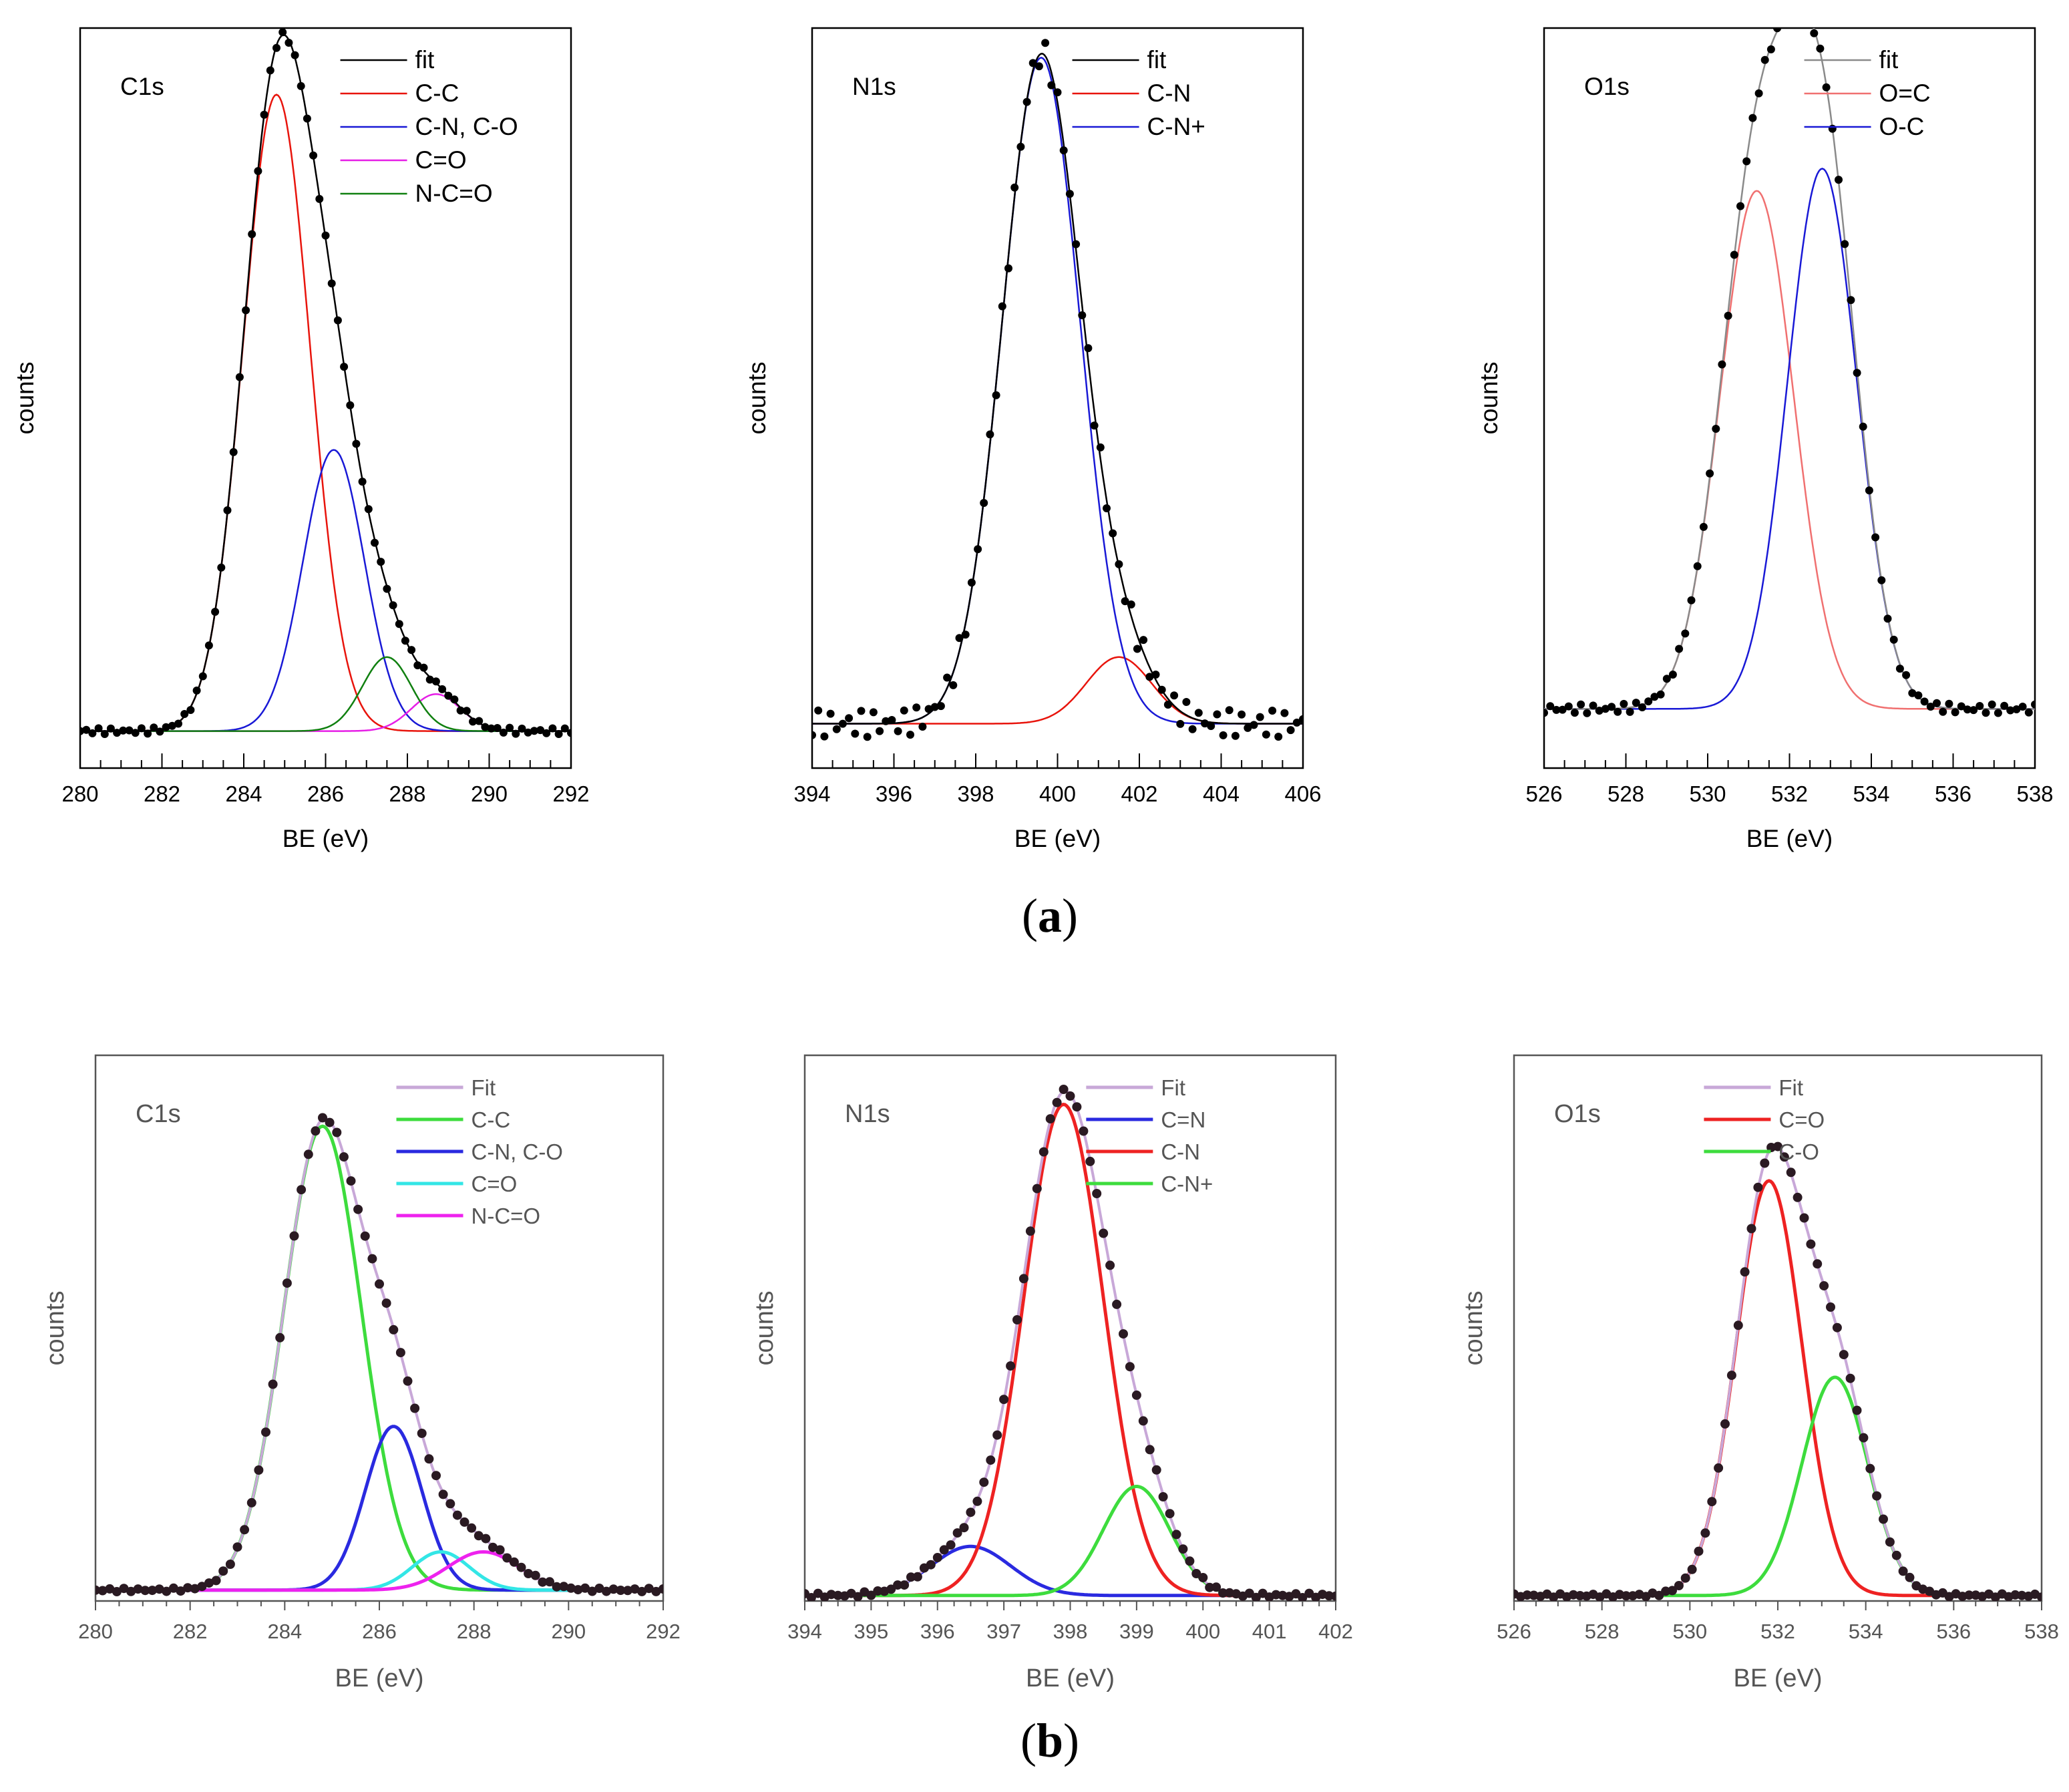 Image resolution: width=2069 pixels, height=1792 pixels. Describe the element at coordinates (379, 1358) in the screenshot. I see `chart-b-c1s-series-c-c` at that location.